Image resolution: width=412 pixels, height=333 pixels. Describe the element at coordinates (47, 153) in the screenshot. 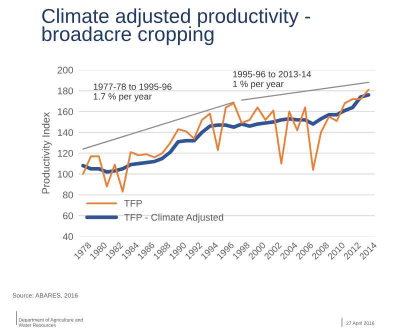

I see `y-axis-title: Productivity Index` at that location.